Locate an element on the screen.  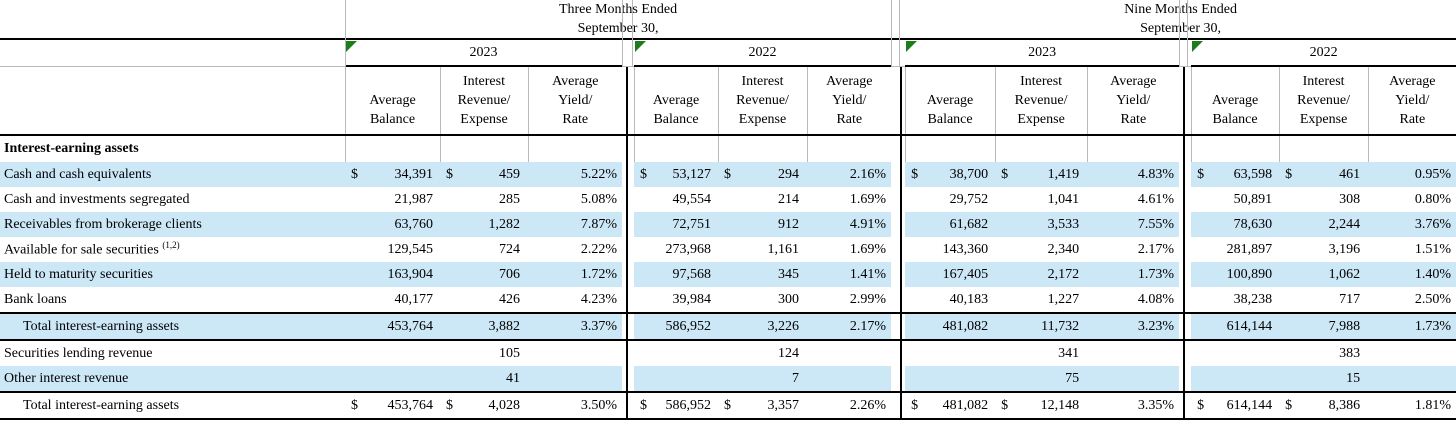
cell-interest-revenue: 426 is located at coordinates (484, 300).